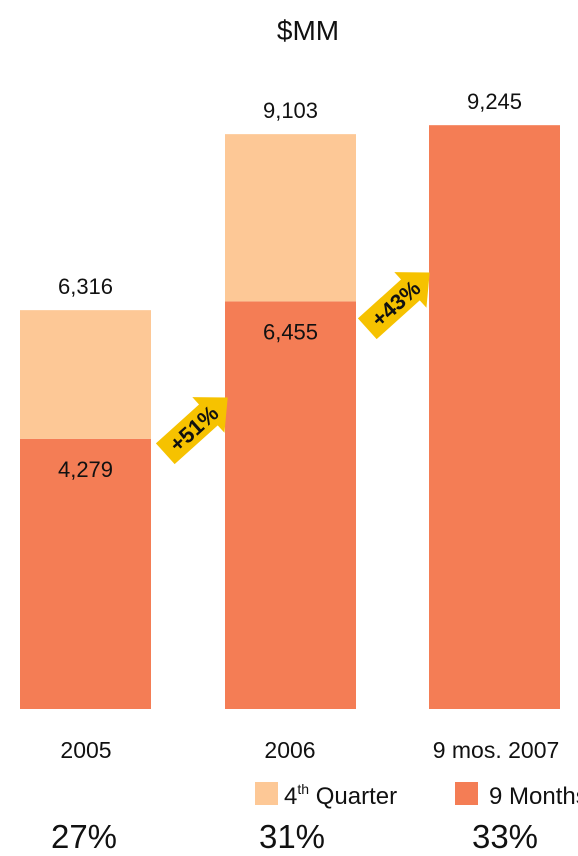  Describe the element at coordinates (496, 750) in the screenshot. I see `x-axis-label: 9 mos. 2007` at that location.